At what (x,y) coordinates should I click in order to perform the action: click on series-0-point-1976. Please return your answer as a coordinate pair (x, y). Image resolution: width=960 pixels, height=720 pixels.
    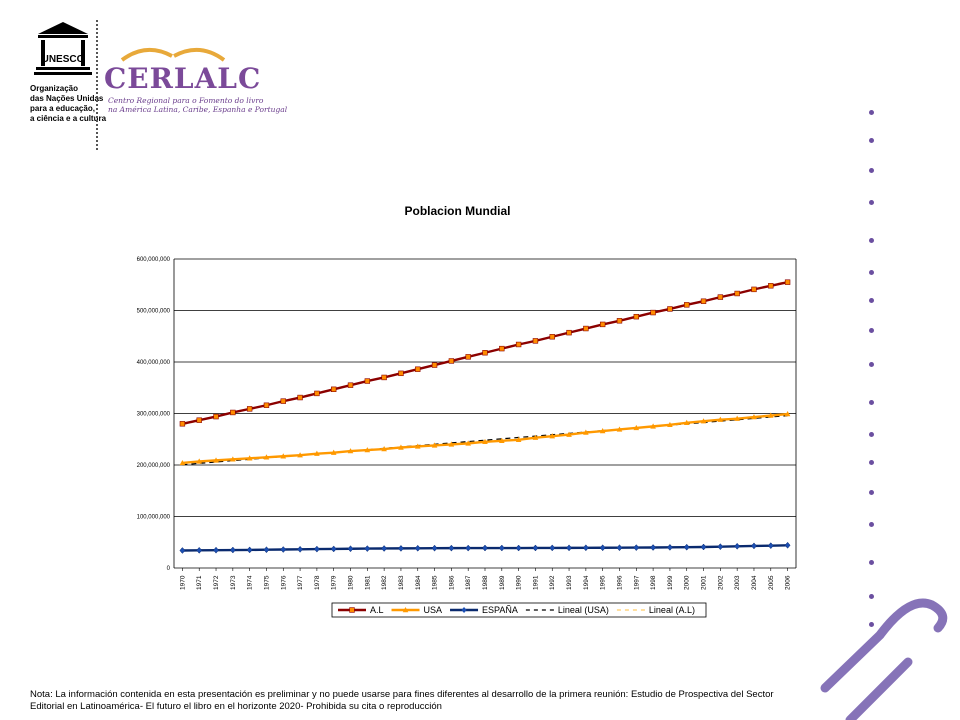
    Looking at the image, I should click on (283, 401).